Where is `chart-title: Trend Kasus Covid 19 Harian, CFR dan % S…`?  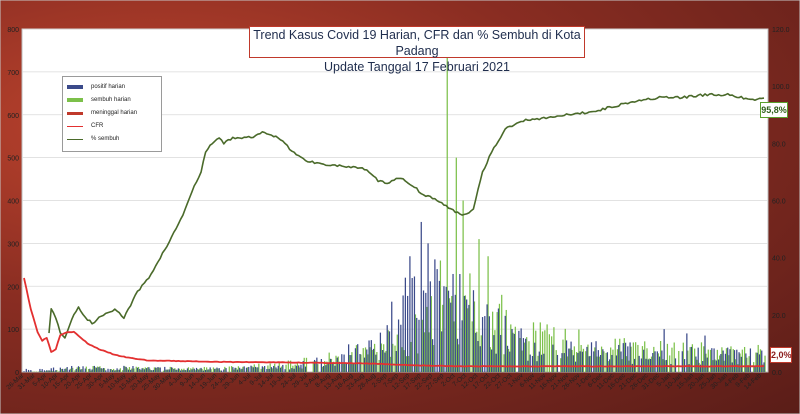
chart-title: Trend Kasus Covid 19 Harian, CFR dan % S… is located at coordinates (417, 43).